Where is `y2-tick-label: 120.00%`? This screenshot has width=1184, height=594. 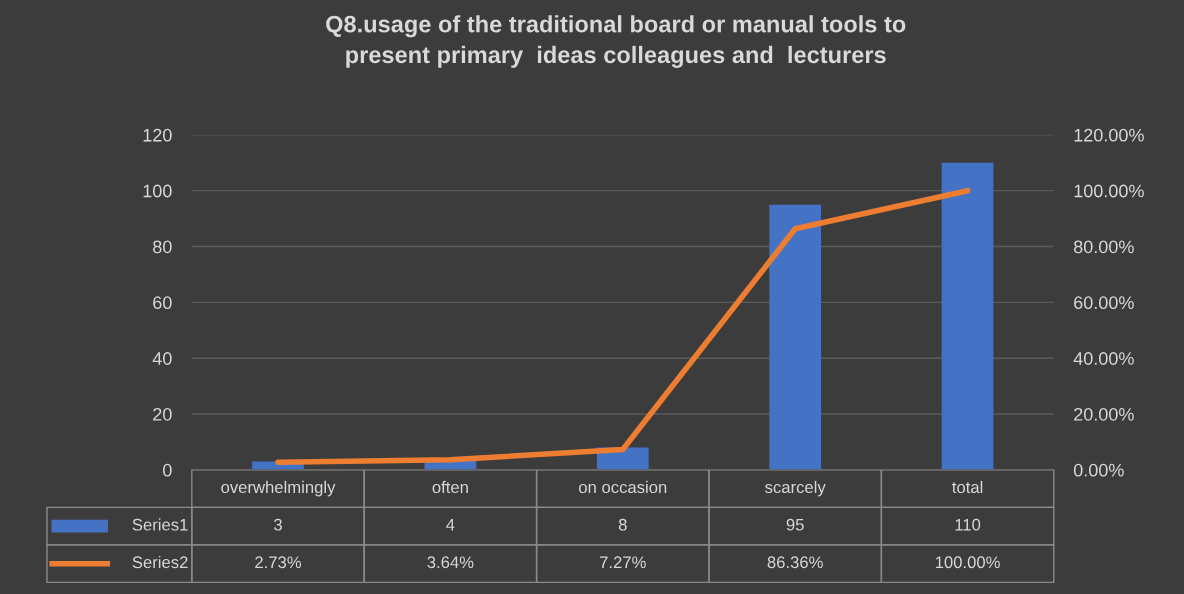 y2-tick-label: 120.00% is located at coordinates (1109, 135).